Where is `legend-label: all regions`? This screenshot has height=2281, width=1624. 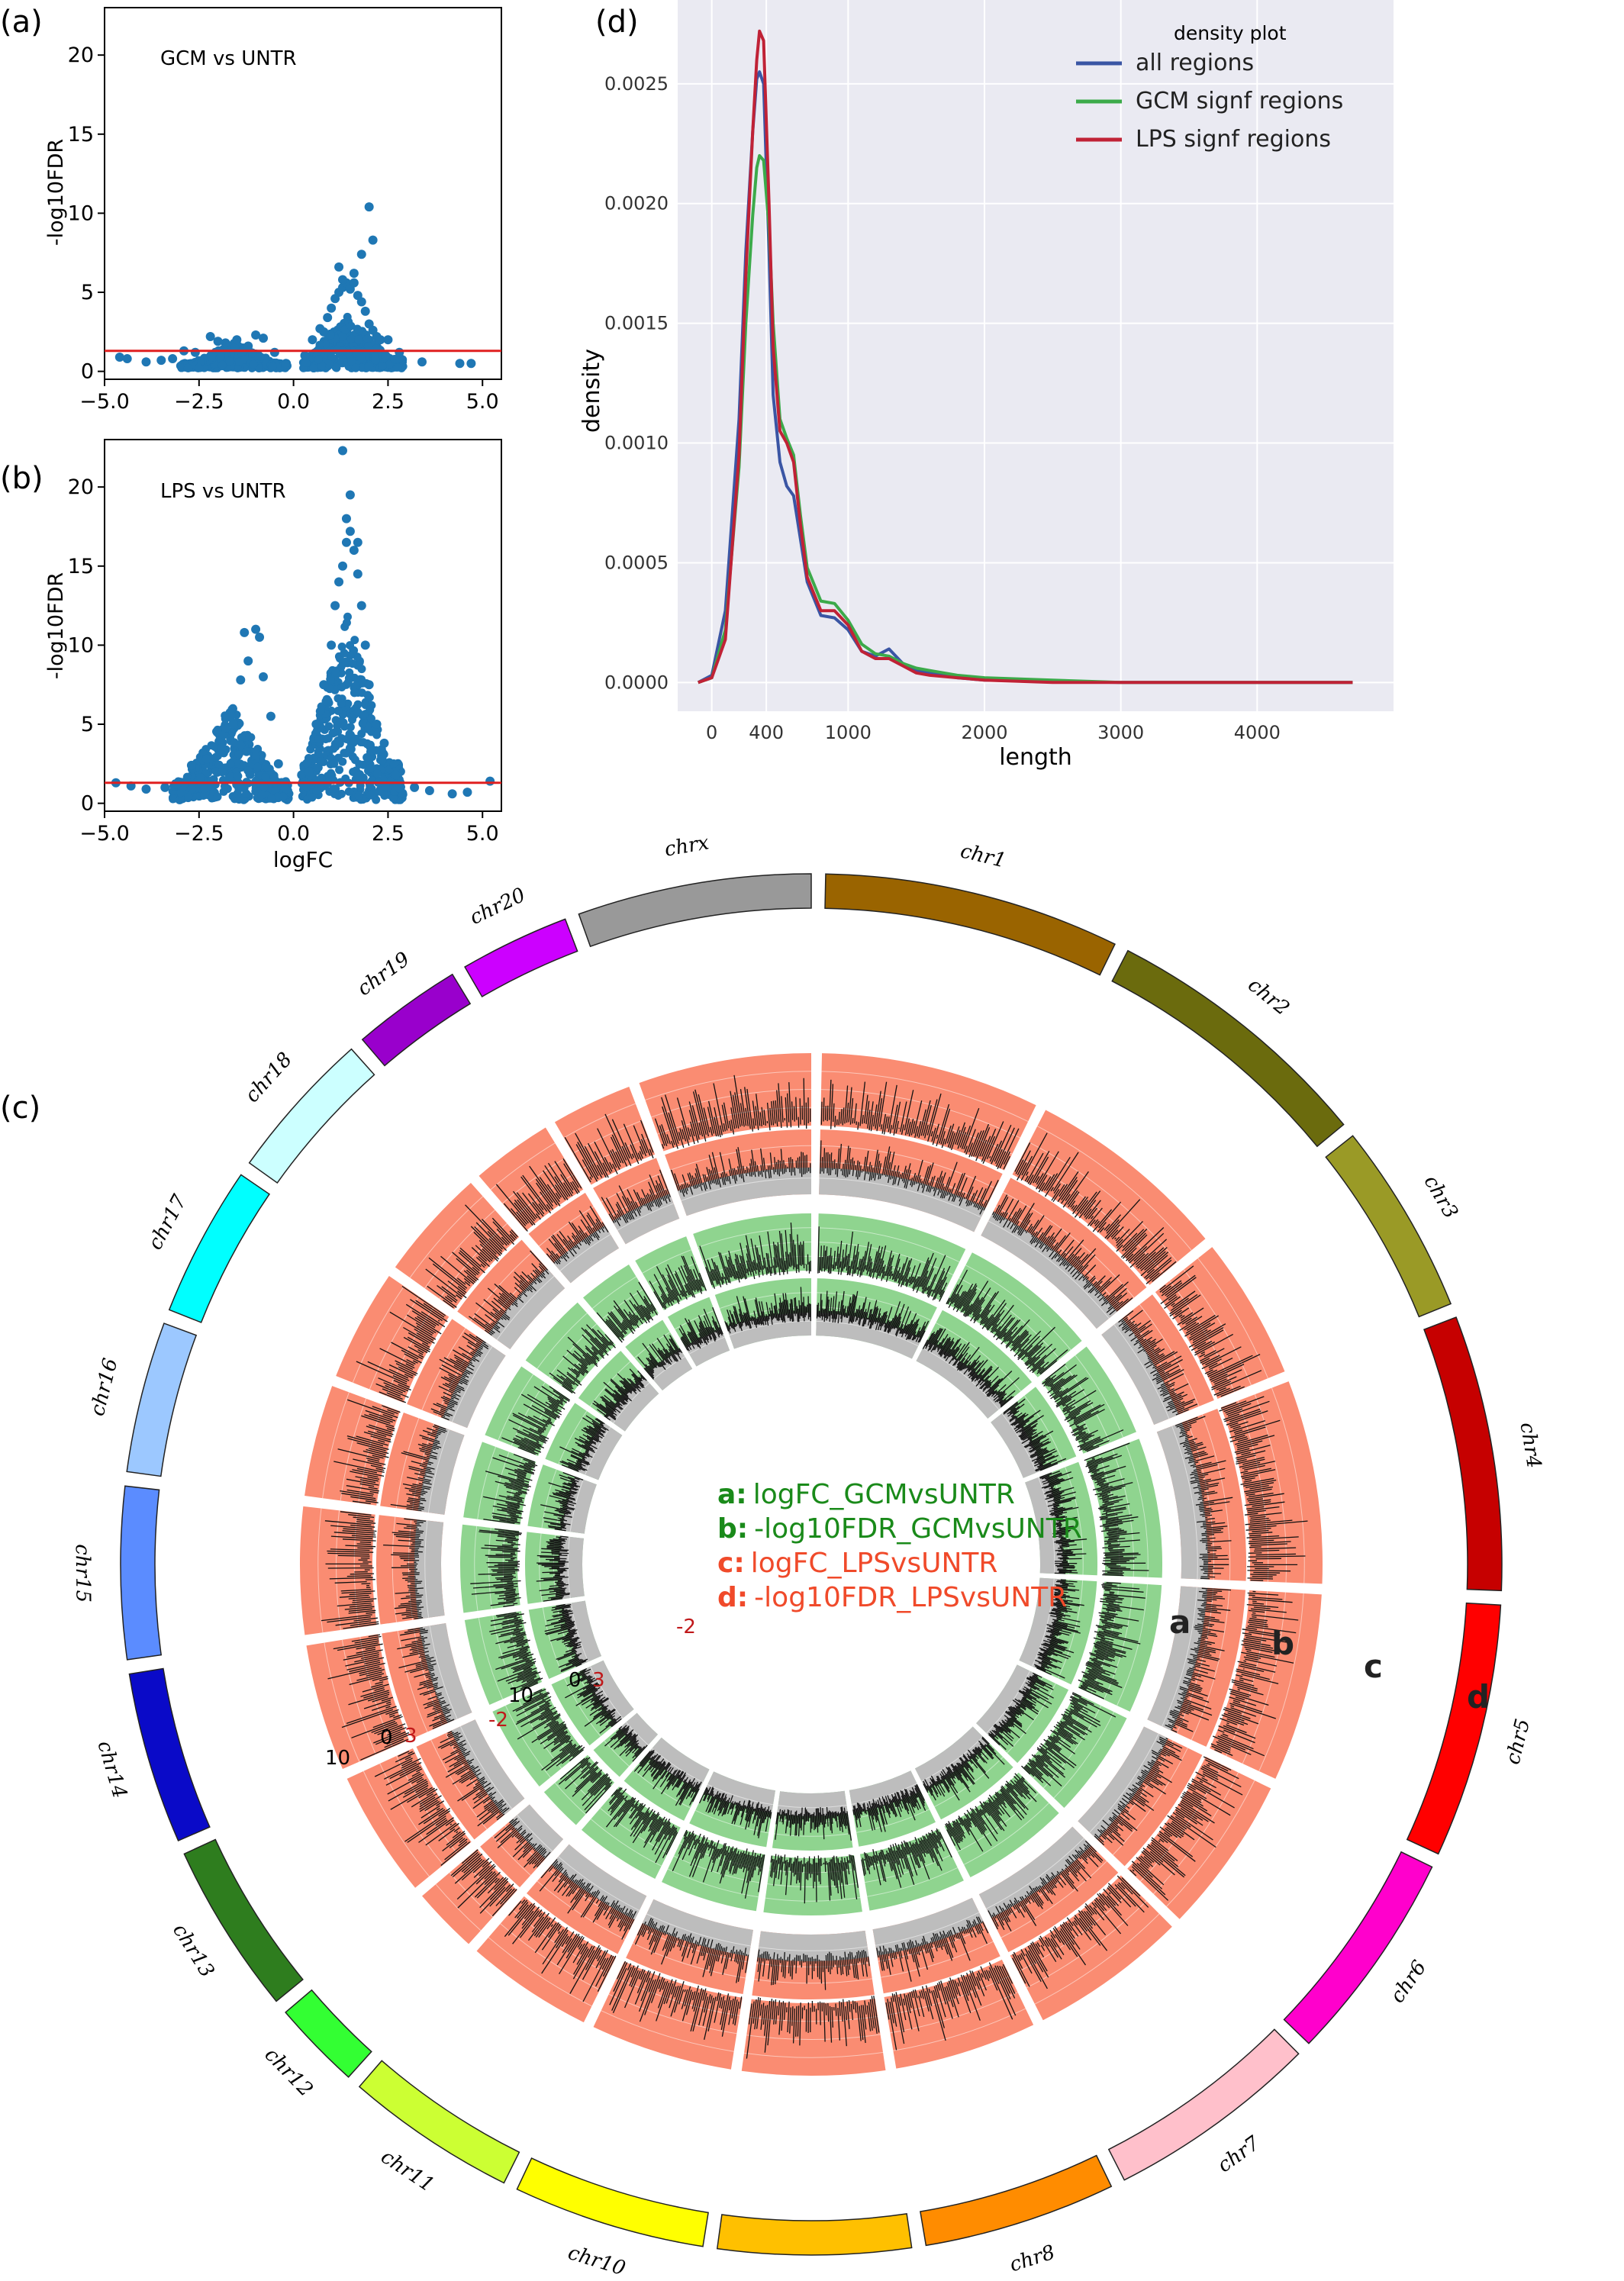
legend-label: all regions is located at coordinates (1195, 63).